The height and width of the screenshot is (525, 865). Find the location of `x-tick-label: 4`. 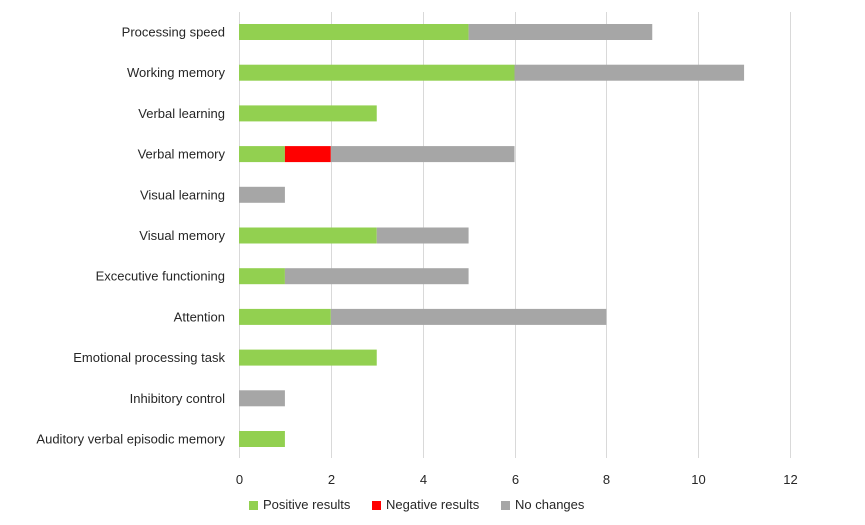

x-tick-label: 4 is located at coordinates (423, 479).